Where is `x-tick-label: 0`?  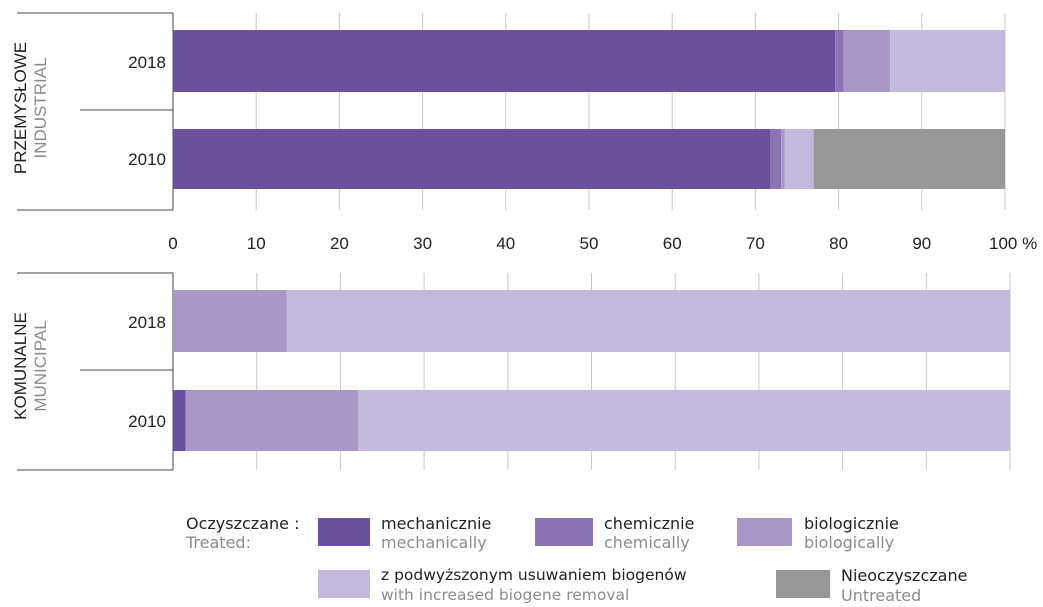
x-tick-label: 0 is located at coordinates (172, 243).